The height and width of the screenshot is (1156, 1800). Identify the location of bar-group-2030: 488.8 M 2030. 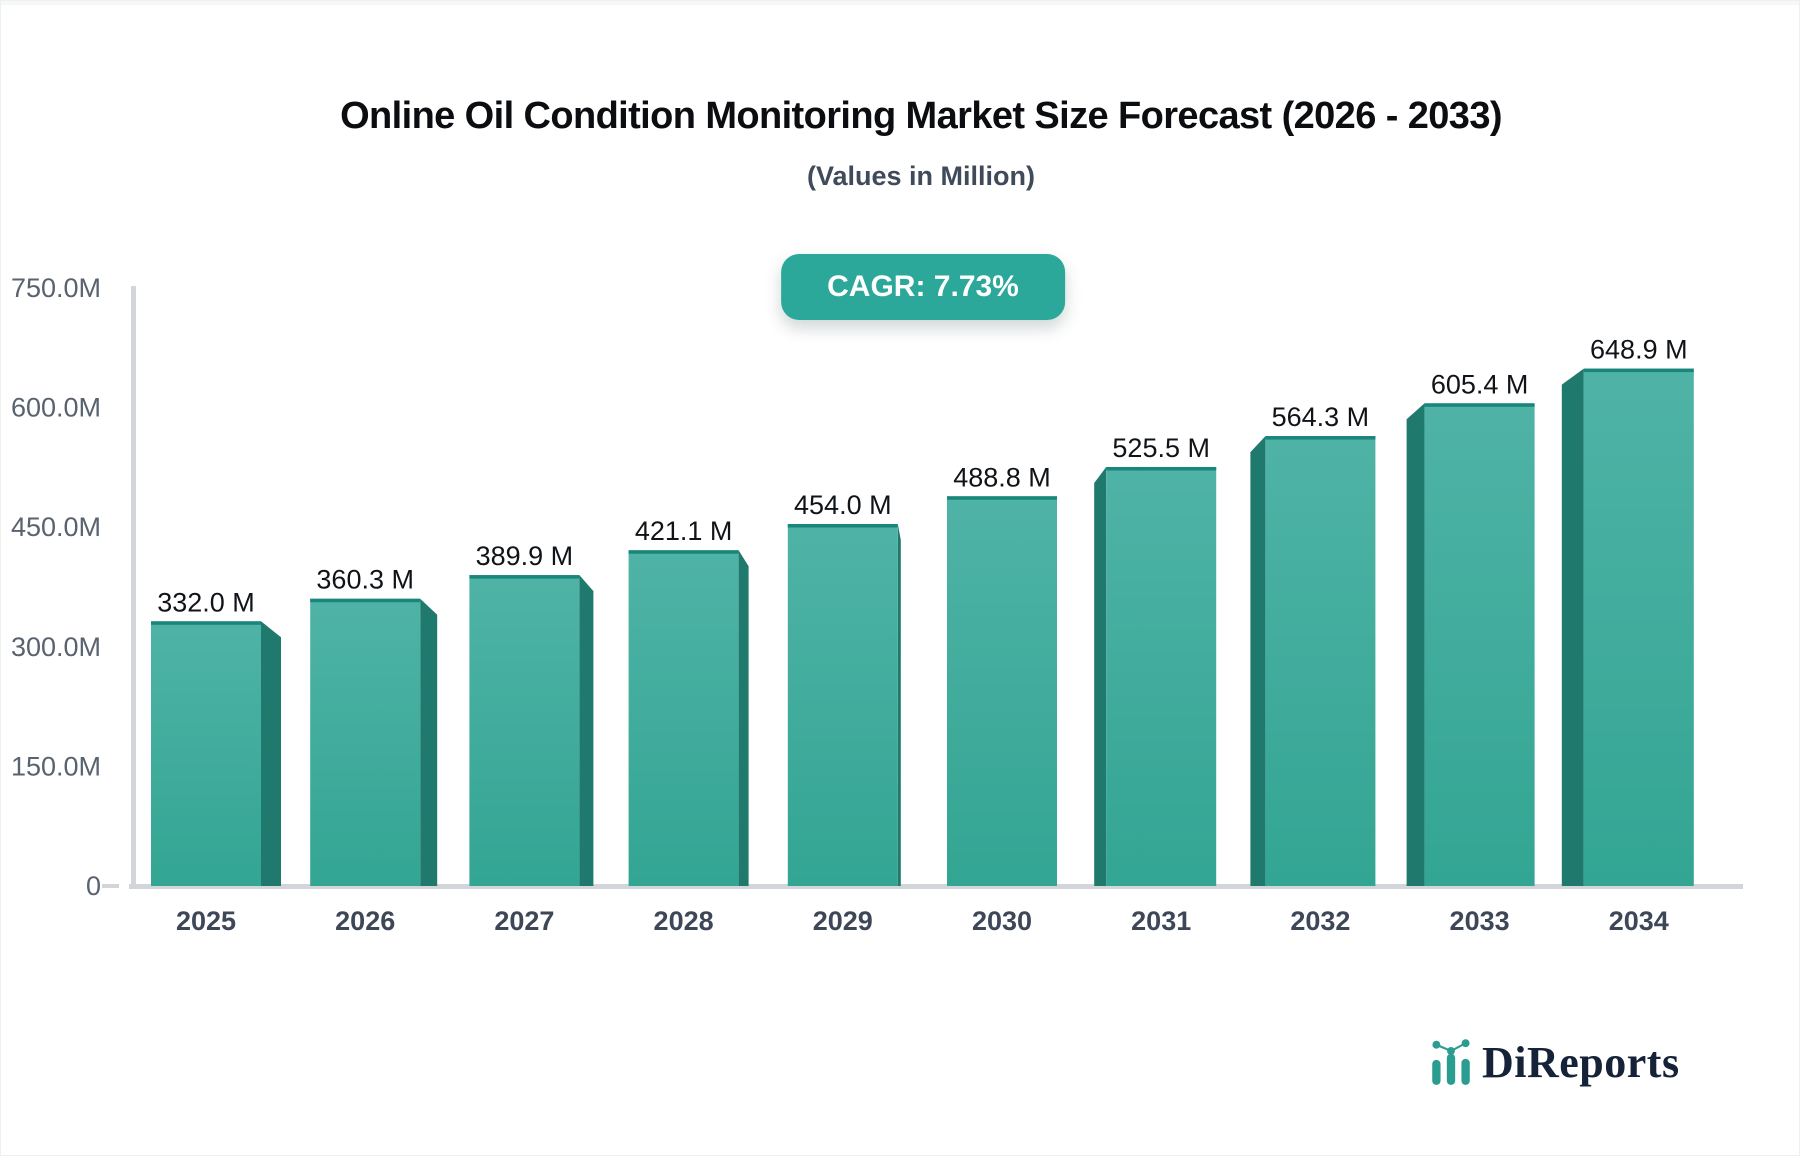
(1002, 699).